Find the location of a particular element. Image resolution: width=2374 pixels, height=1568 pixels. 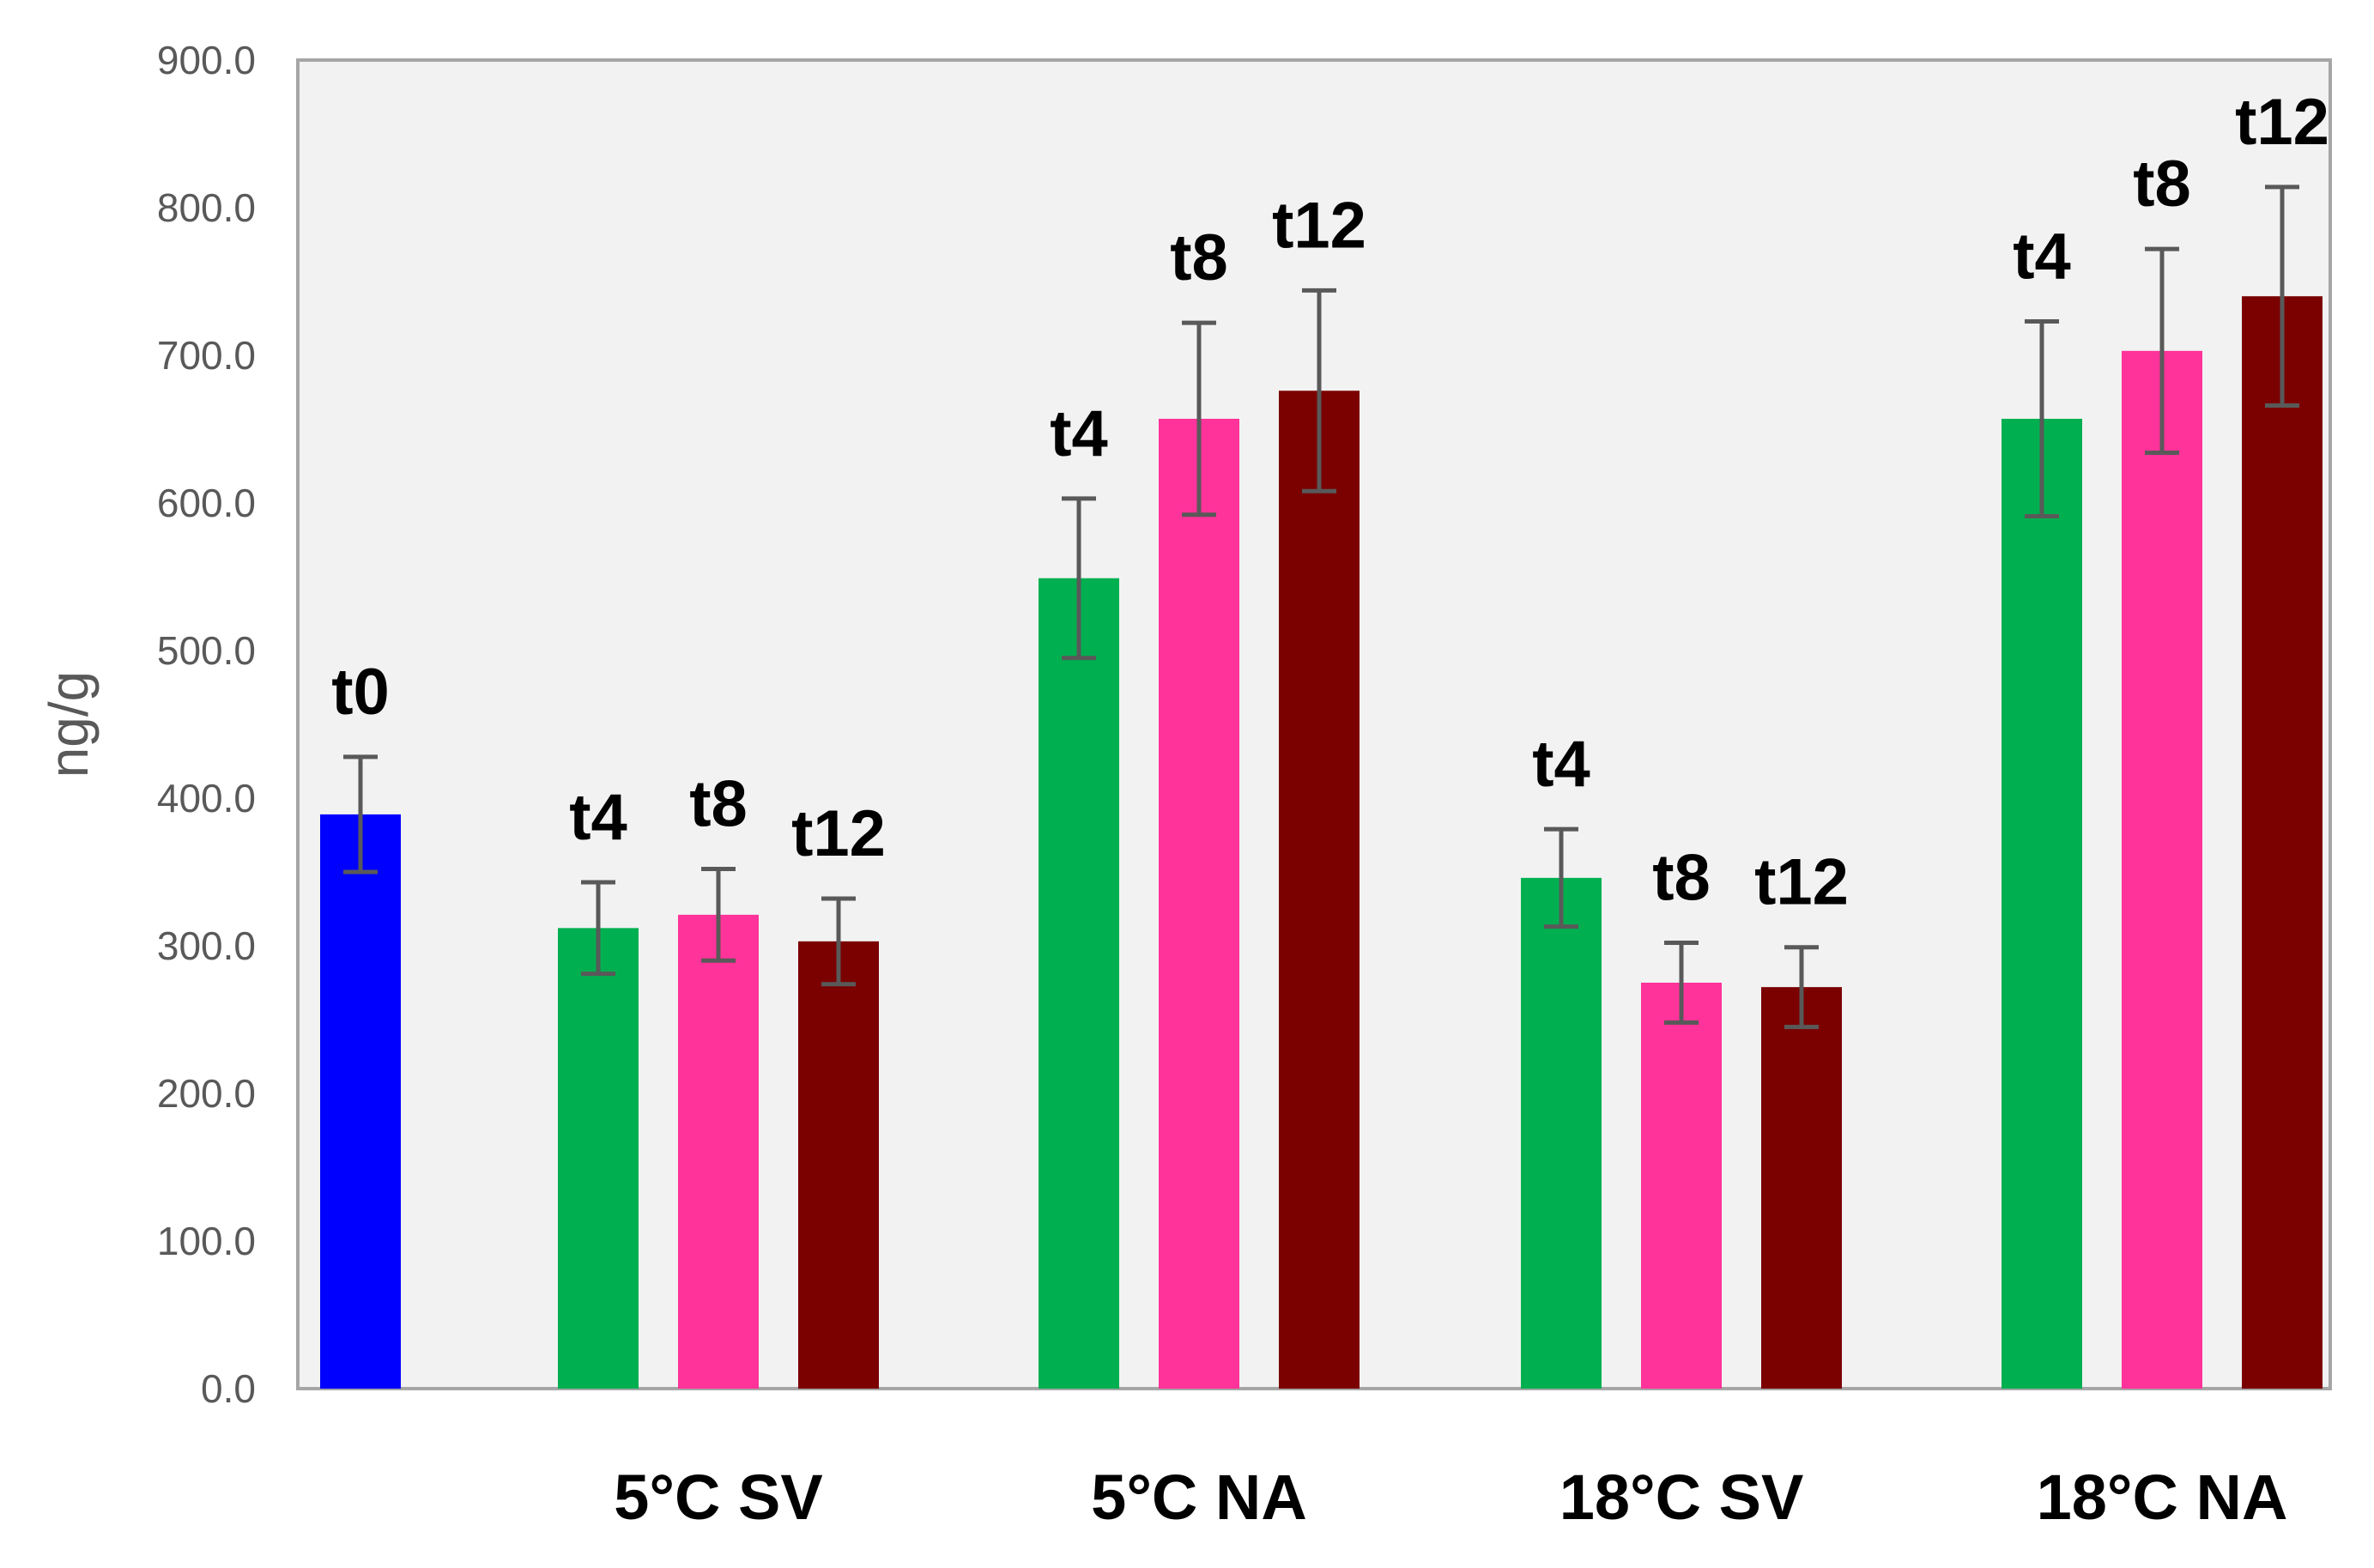

y-tick-label: 900.0 is located at coordinates (206, 60).